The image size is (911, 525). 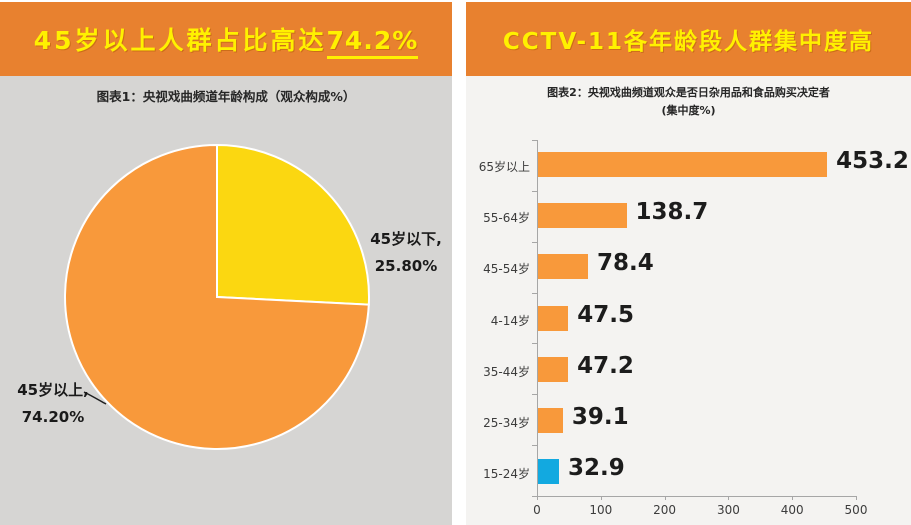 I want to click on bar-35-44岁, so click(x=553, y=369).